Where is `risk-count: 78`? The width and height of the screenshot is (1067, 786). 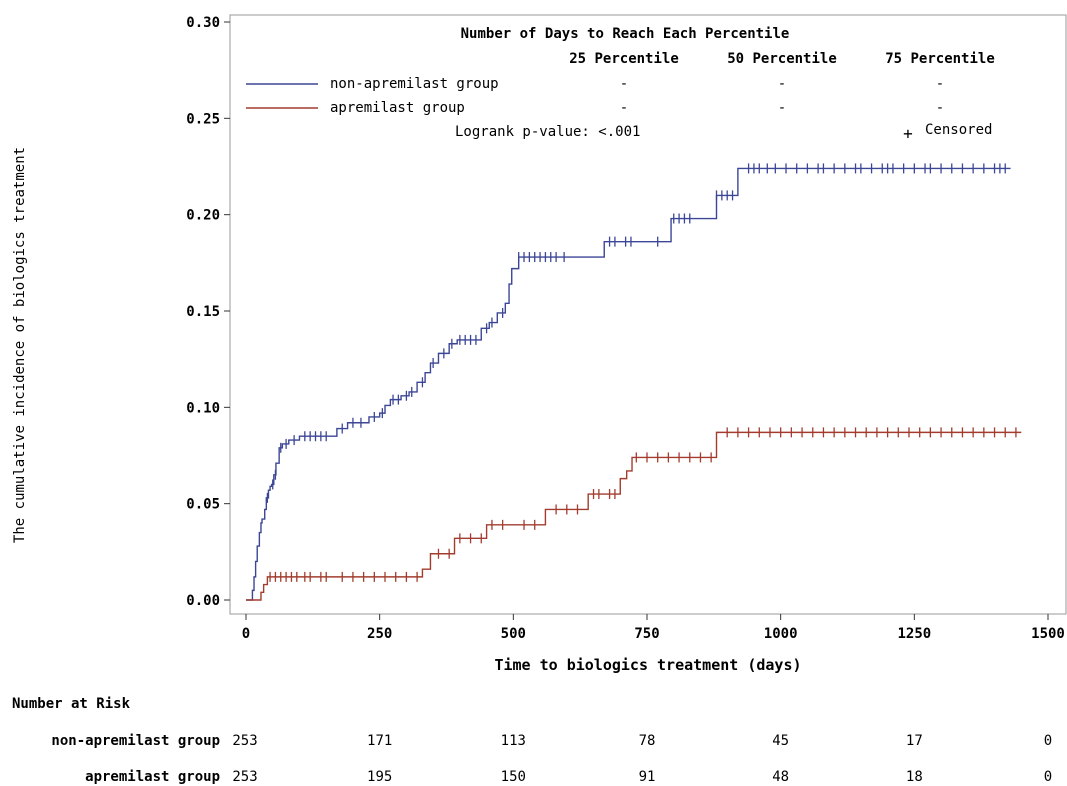
risk-count: 78 is located at coordinates (647, 741).